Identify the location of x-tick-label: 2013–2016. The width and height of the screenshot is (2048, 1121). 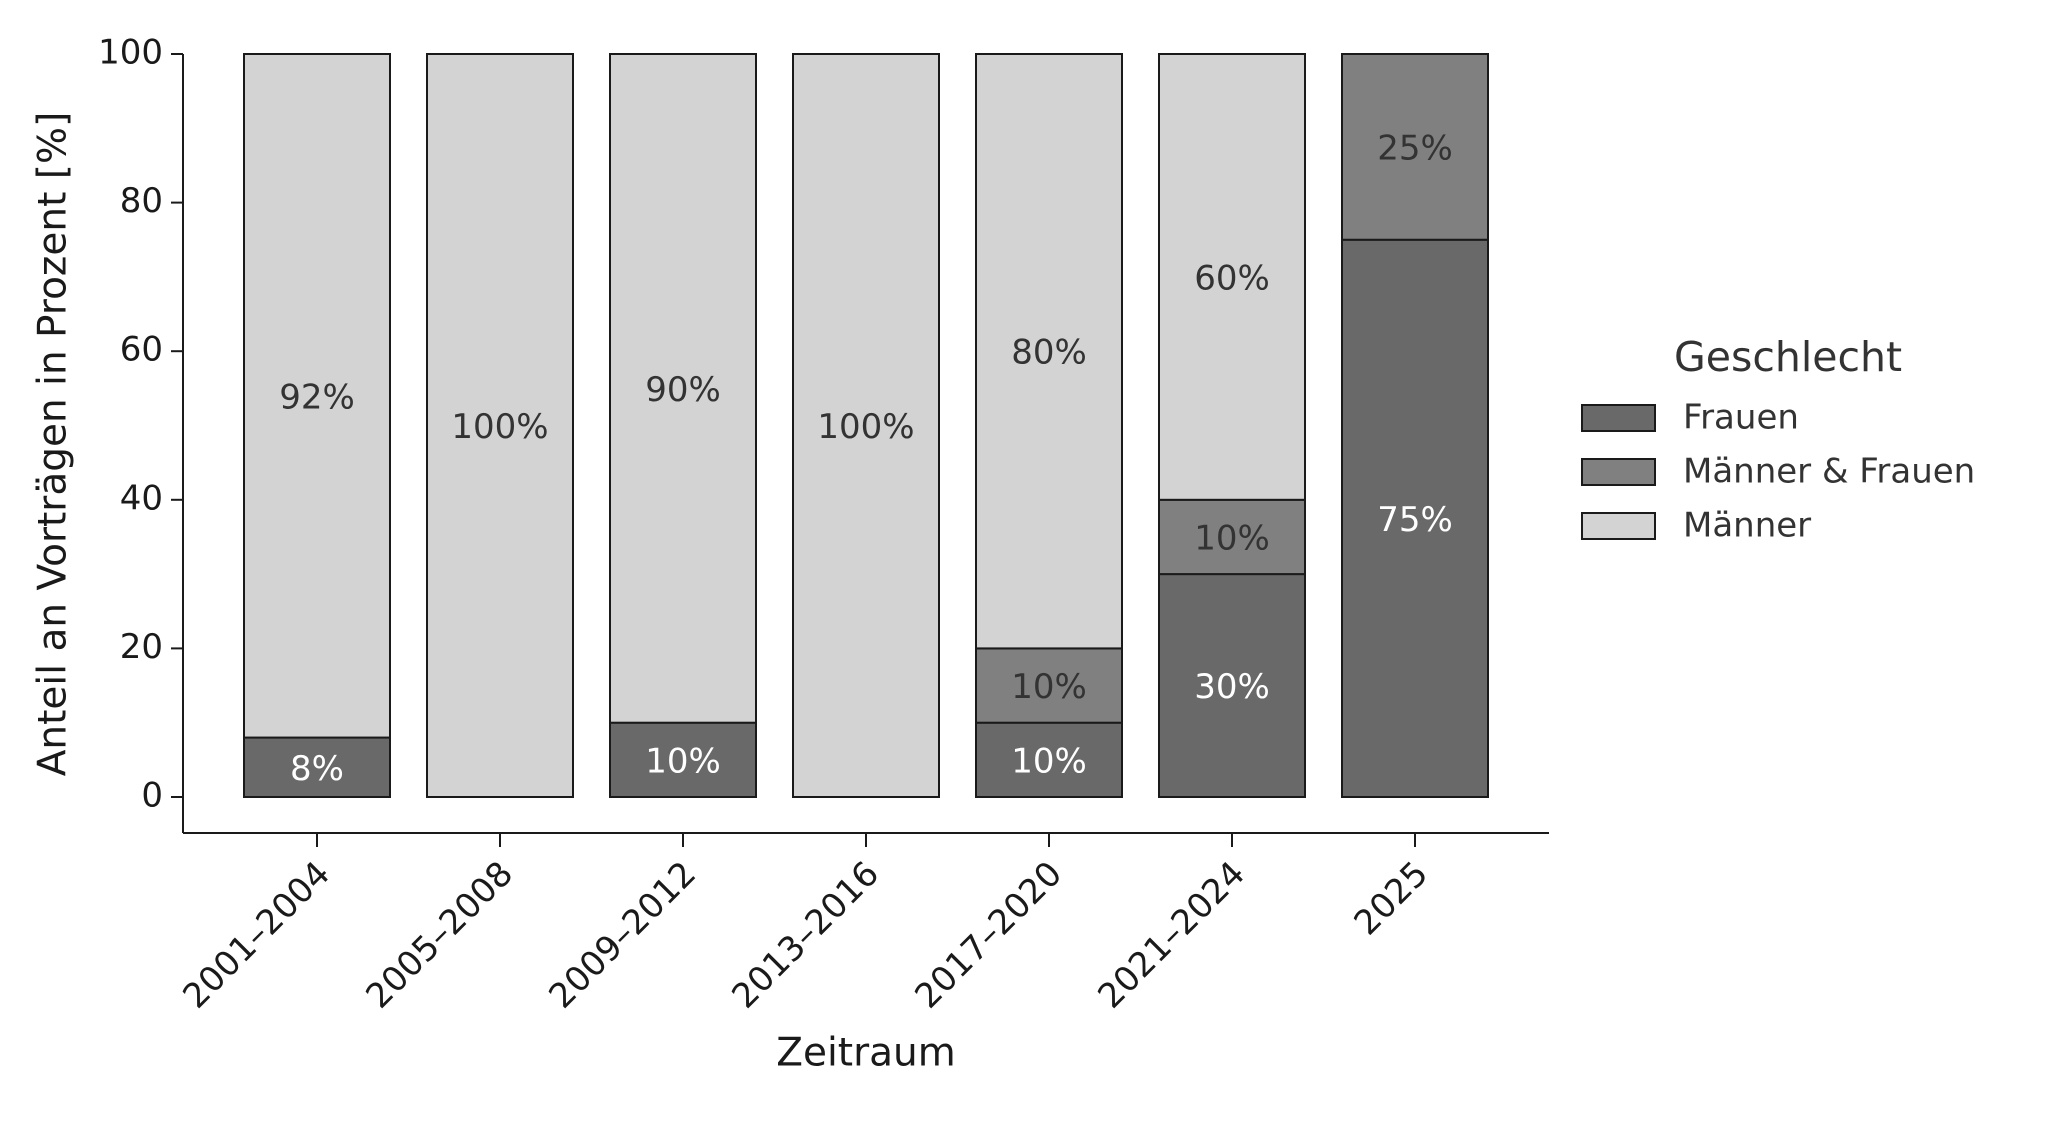
(805, 935).